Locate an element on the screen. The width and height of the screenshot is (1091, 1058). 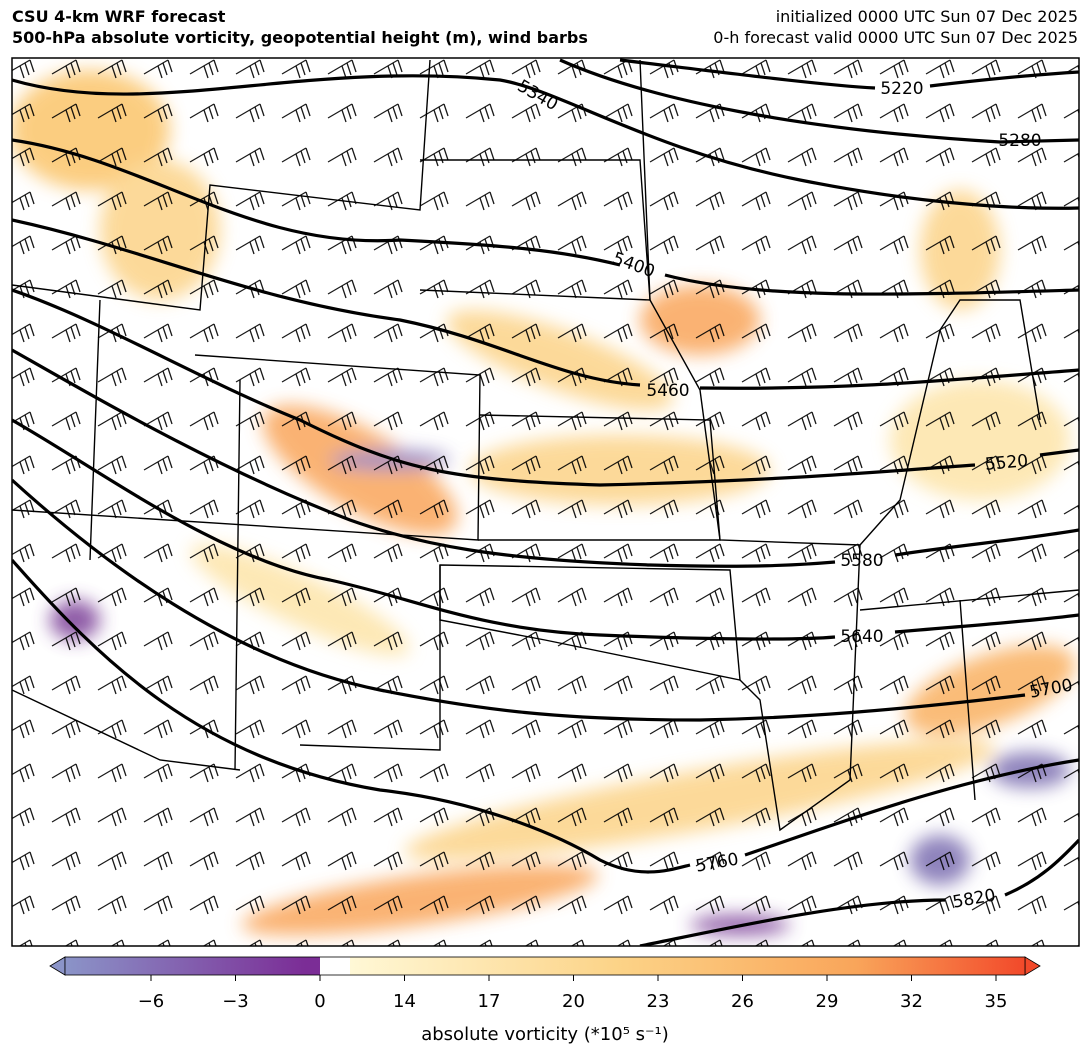
contour-label: 5640 is located at coordinates (861, 637).